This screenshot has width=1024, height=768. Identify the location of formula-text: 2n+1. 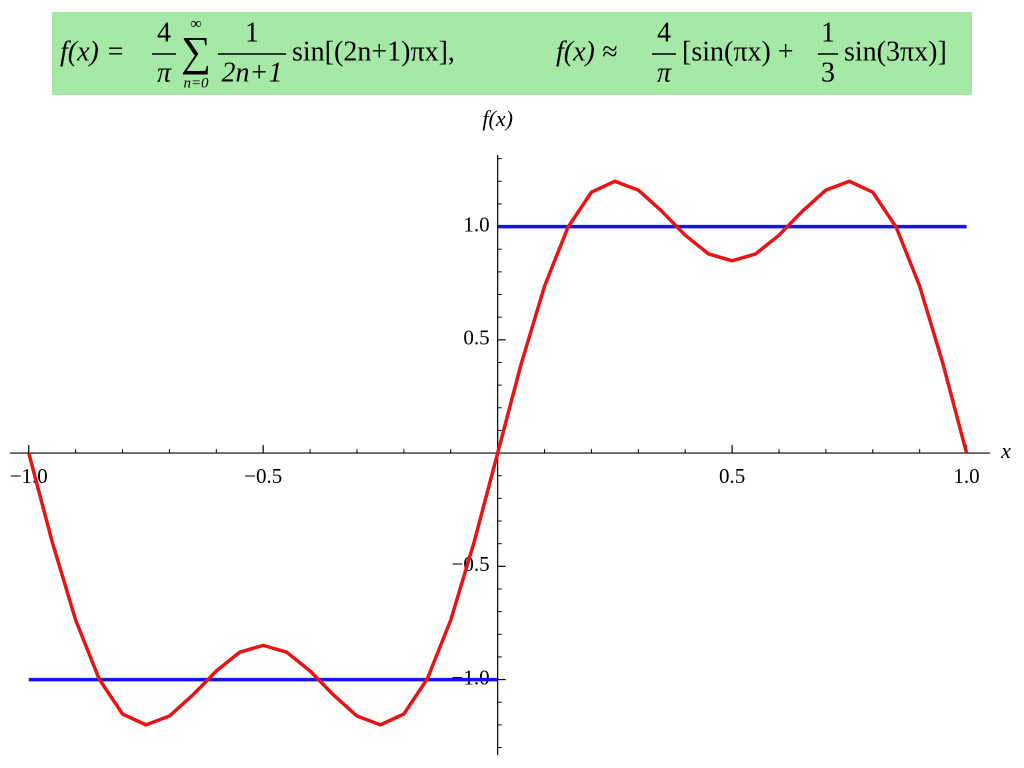
(252, 72).